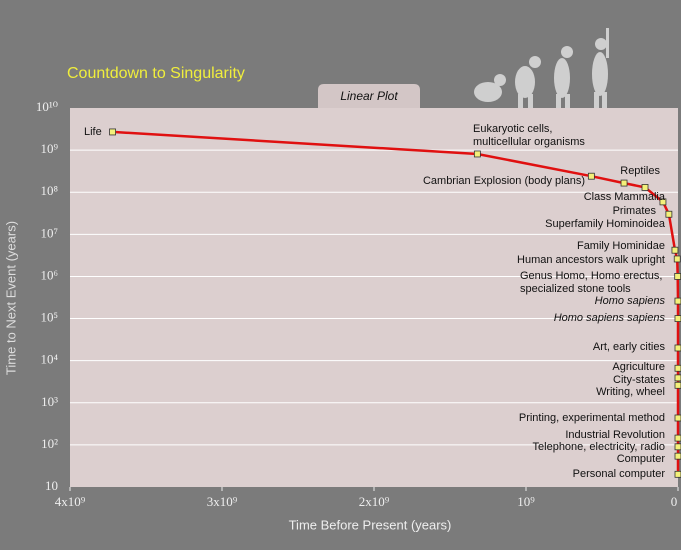  What do you see at coordinates (529, 142) in the screenshot?
I see `event-label: multicellular organisms` at bounding box center [529, 142].